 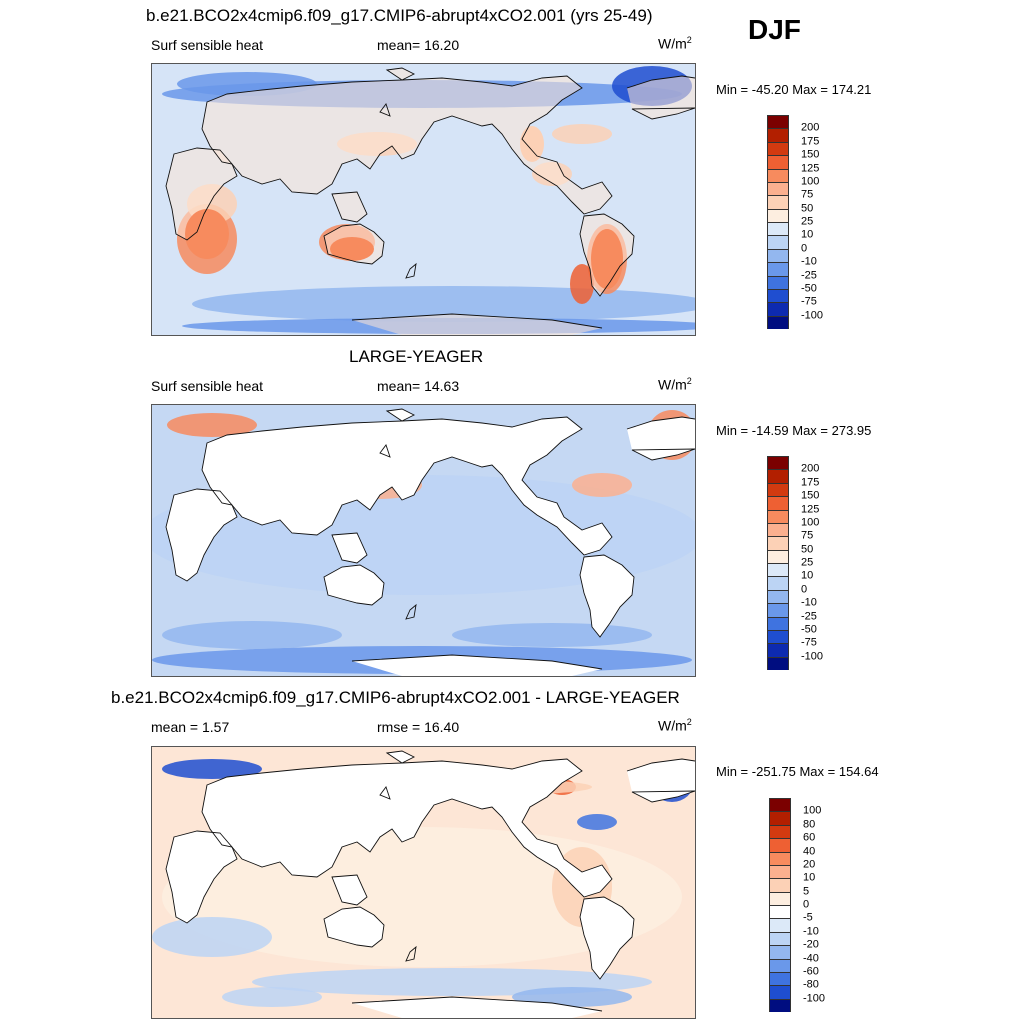 I want to click on season-label: DJF, so click(x=774, y=29).